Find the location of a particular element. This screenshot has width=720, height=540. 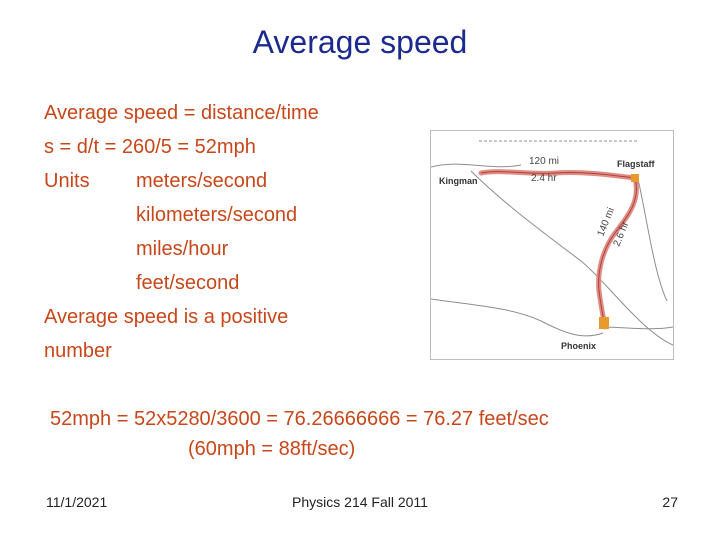

unit-item: kilometers/second is located at coordinates (217, 215).